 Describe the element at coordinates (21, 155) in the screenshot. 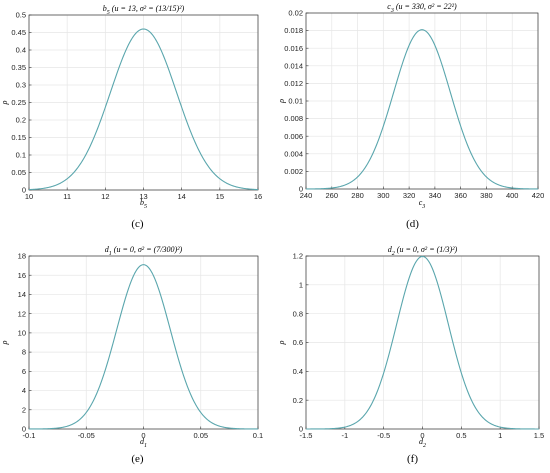

I see `y-tick-label: 0.1` at that location.